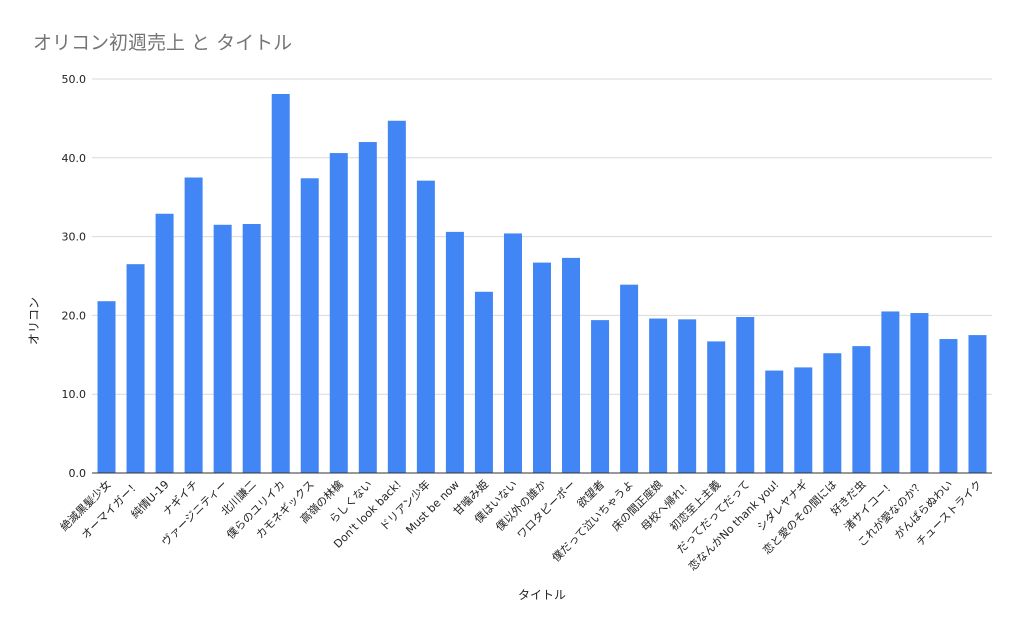 The height and width of the screenshot is (634, 1024). I want to click on y-tick-labels: 0.0 10.0 20.0 30.0 40.0 50.0, so click(74, 276).